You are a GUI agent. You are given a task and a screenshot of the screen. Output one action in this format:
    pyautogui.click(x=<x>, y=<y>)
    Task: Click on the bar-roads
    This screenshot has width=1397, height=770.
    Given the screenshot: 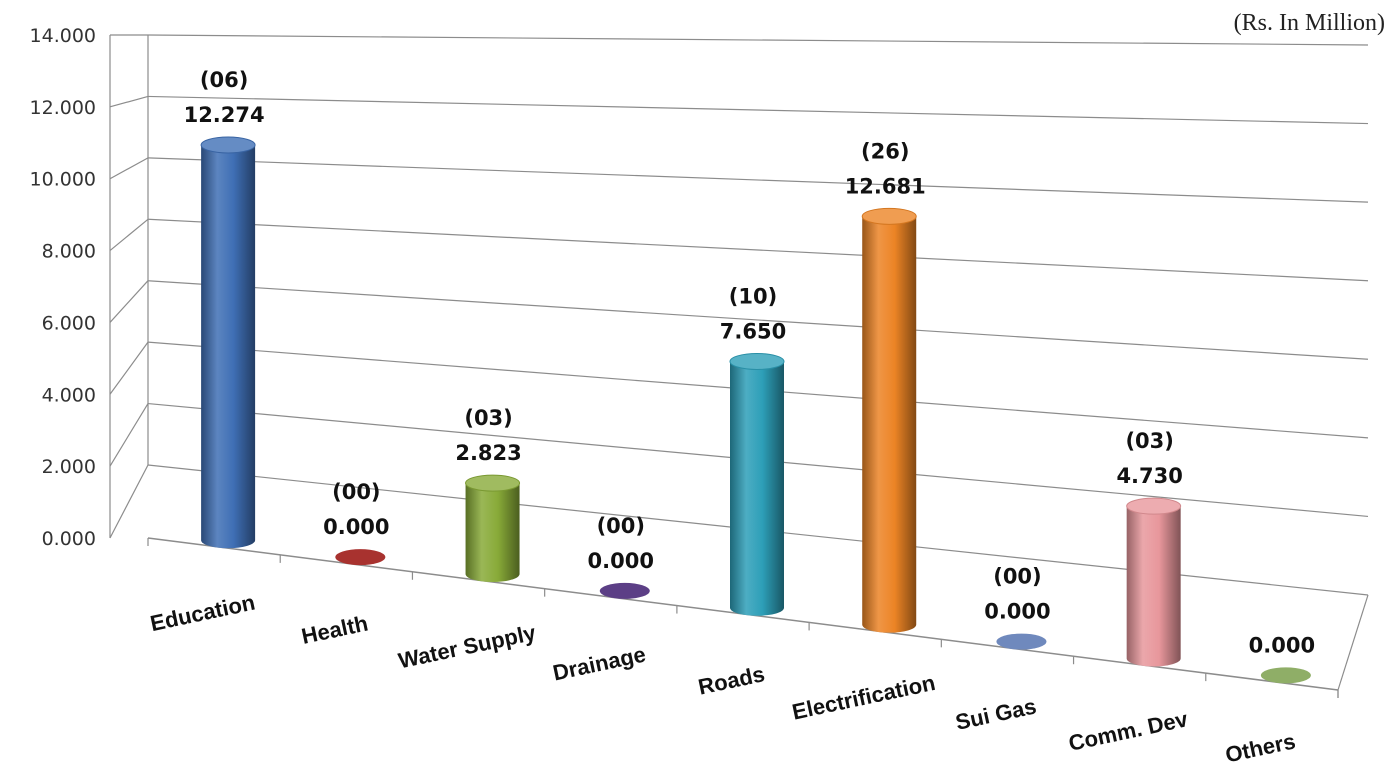 What is the action you would take?
    pyautogui.click(x=757, y=488)
    